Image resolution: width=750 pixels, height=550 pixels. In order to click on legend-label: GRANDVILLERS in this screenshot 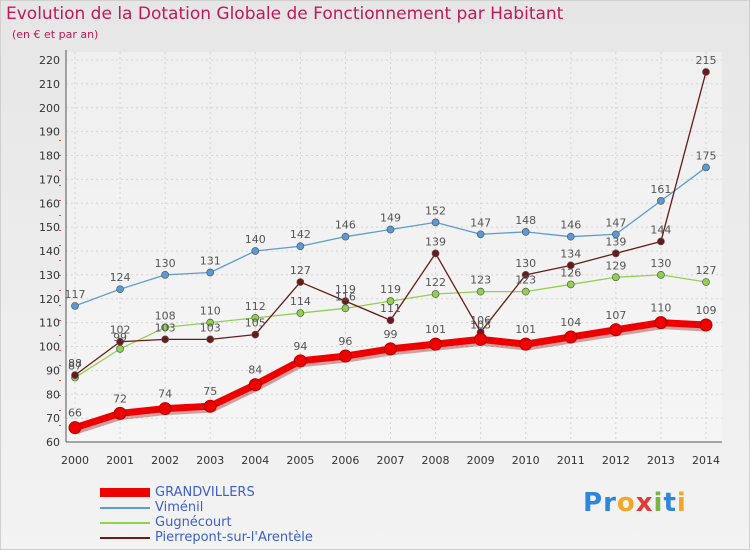, I will do `click(205, 492)`.